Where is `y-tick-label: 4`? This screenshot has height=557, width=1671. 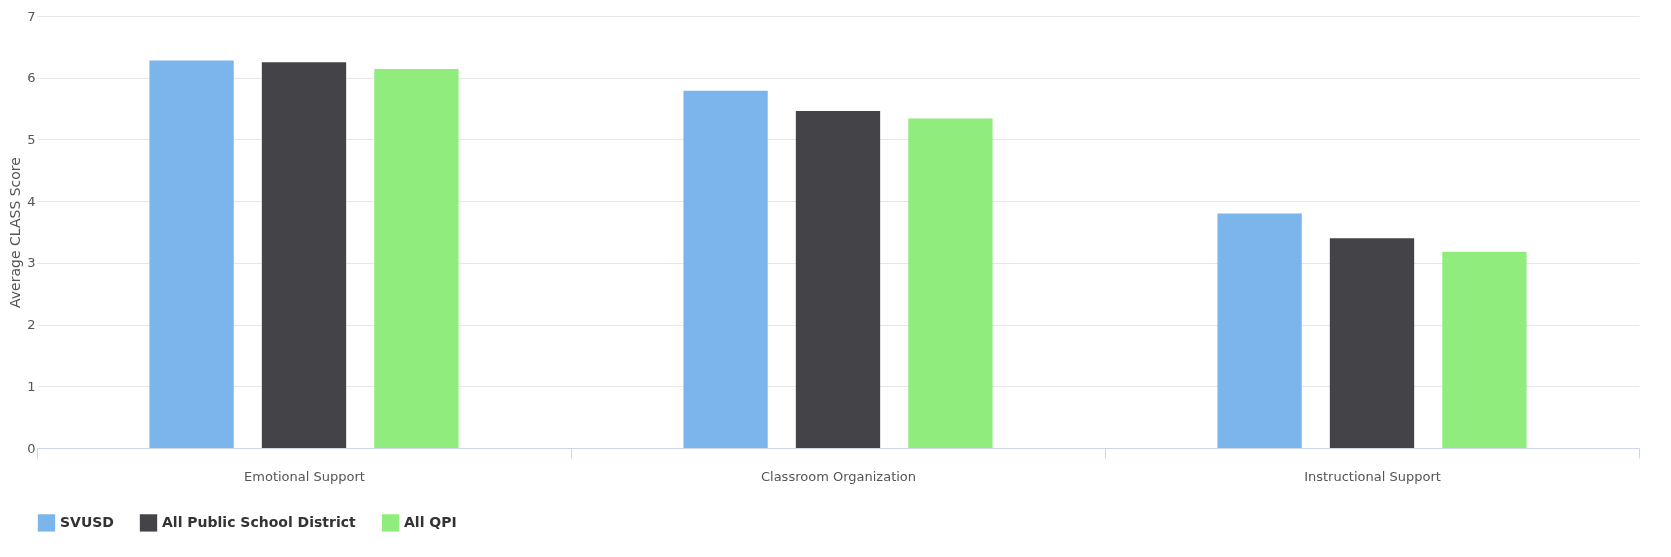 y-tick-label: 4 is located at coordinates (31, 201).